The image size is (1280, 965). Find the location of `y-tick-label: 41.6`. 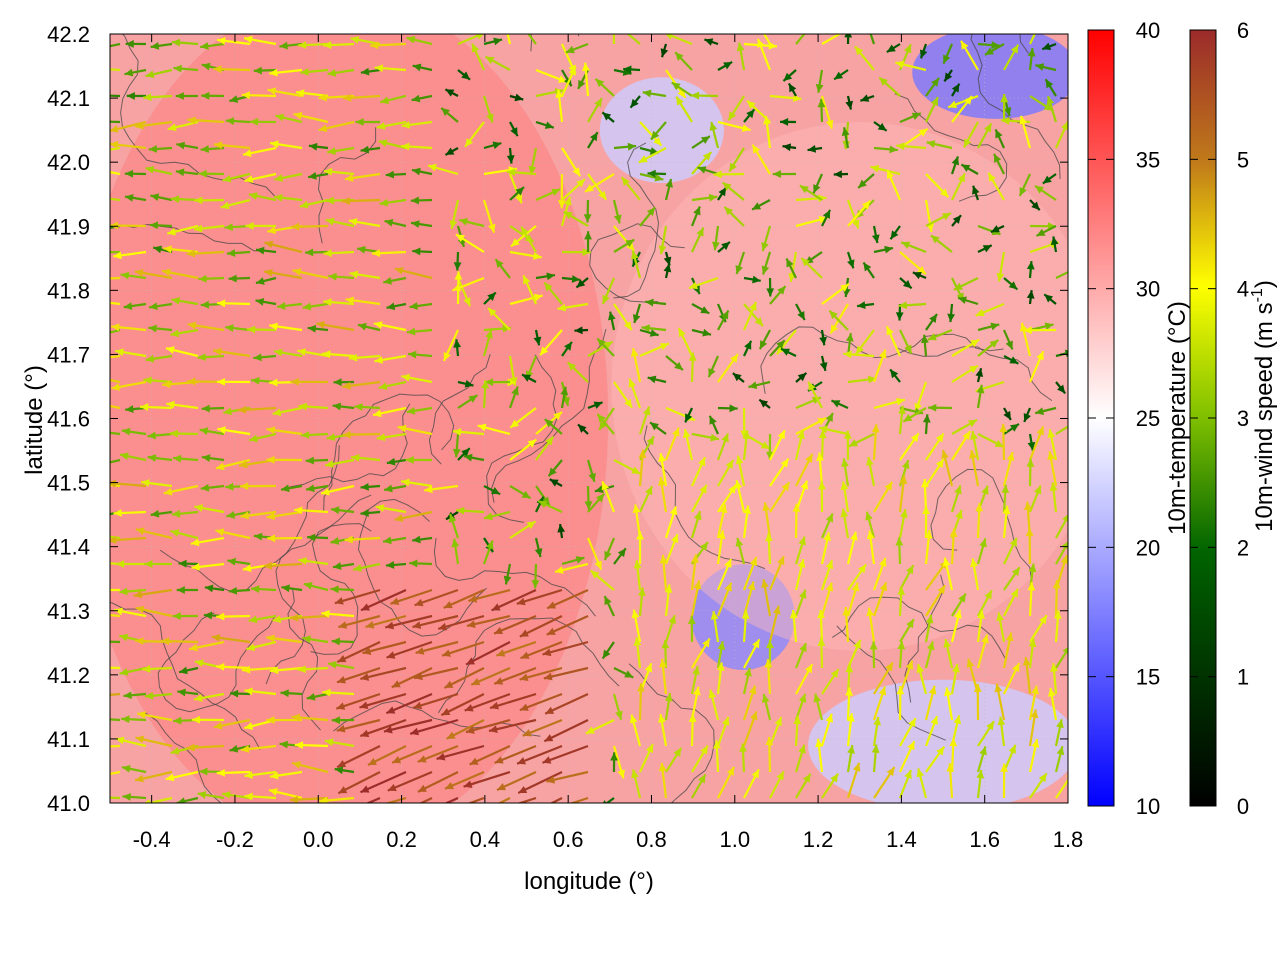

y-tick-label: 41.6 is located at coordinates (68, 419).